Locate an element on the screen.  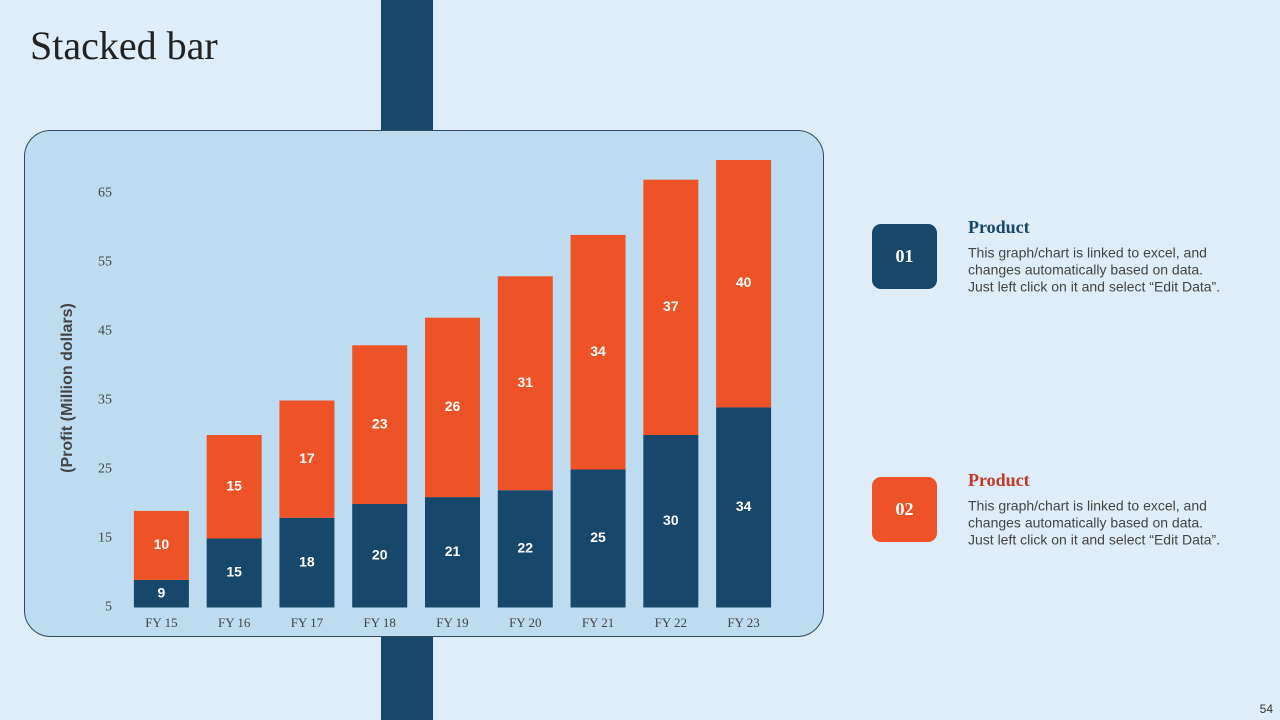
slide-title: Stacked bar is located at coordinates (124, 45).